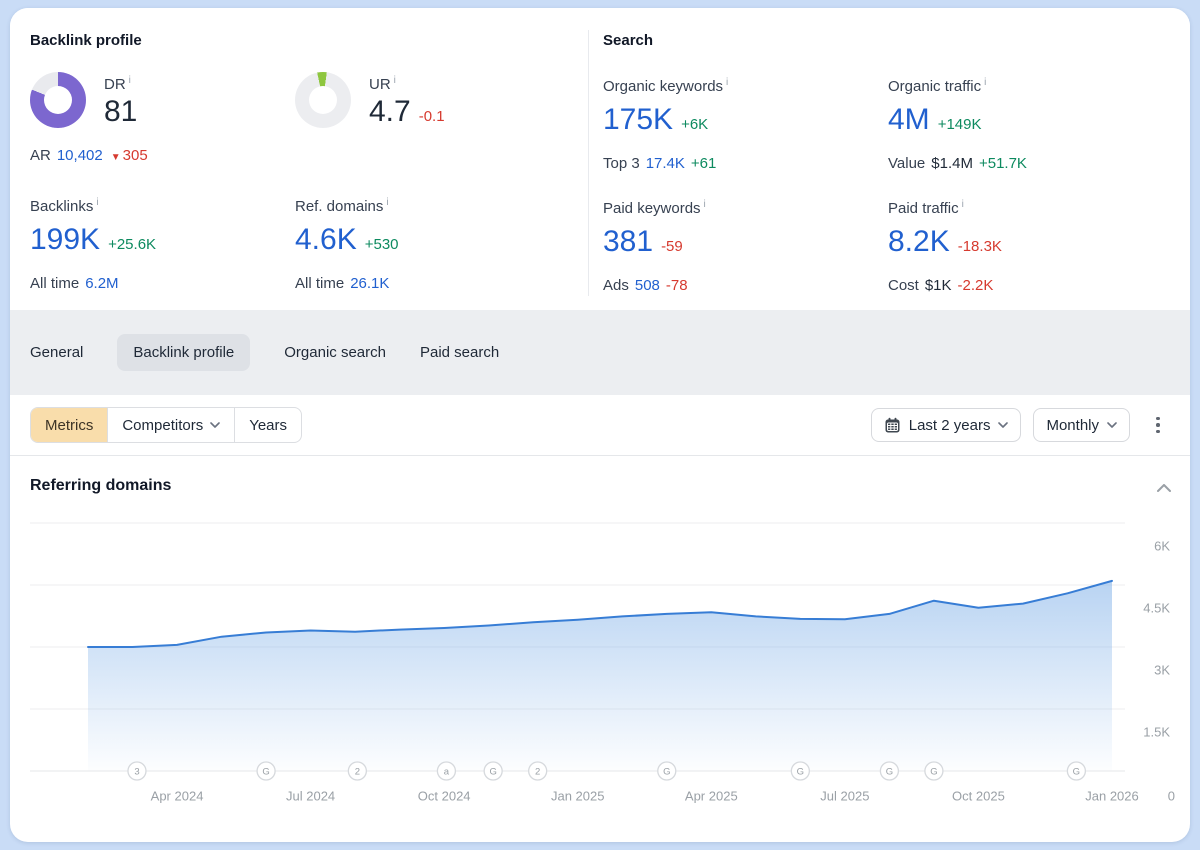 The width and height of the screenshot is (1200, 850). I want to click on chart-event-marker: a, so click(446, 771).